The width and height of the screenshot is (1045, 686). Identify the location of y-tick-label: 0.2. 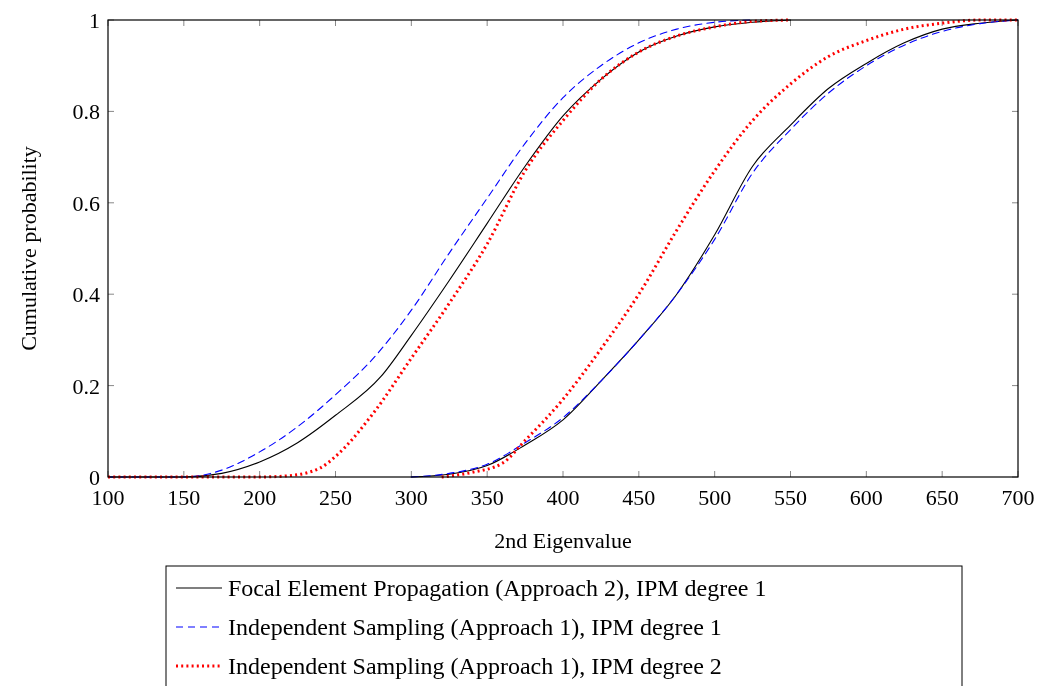
(86, 386).